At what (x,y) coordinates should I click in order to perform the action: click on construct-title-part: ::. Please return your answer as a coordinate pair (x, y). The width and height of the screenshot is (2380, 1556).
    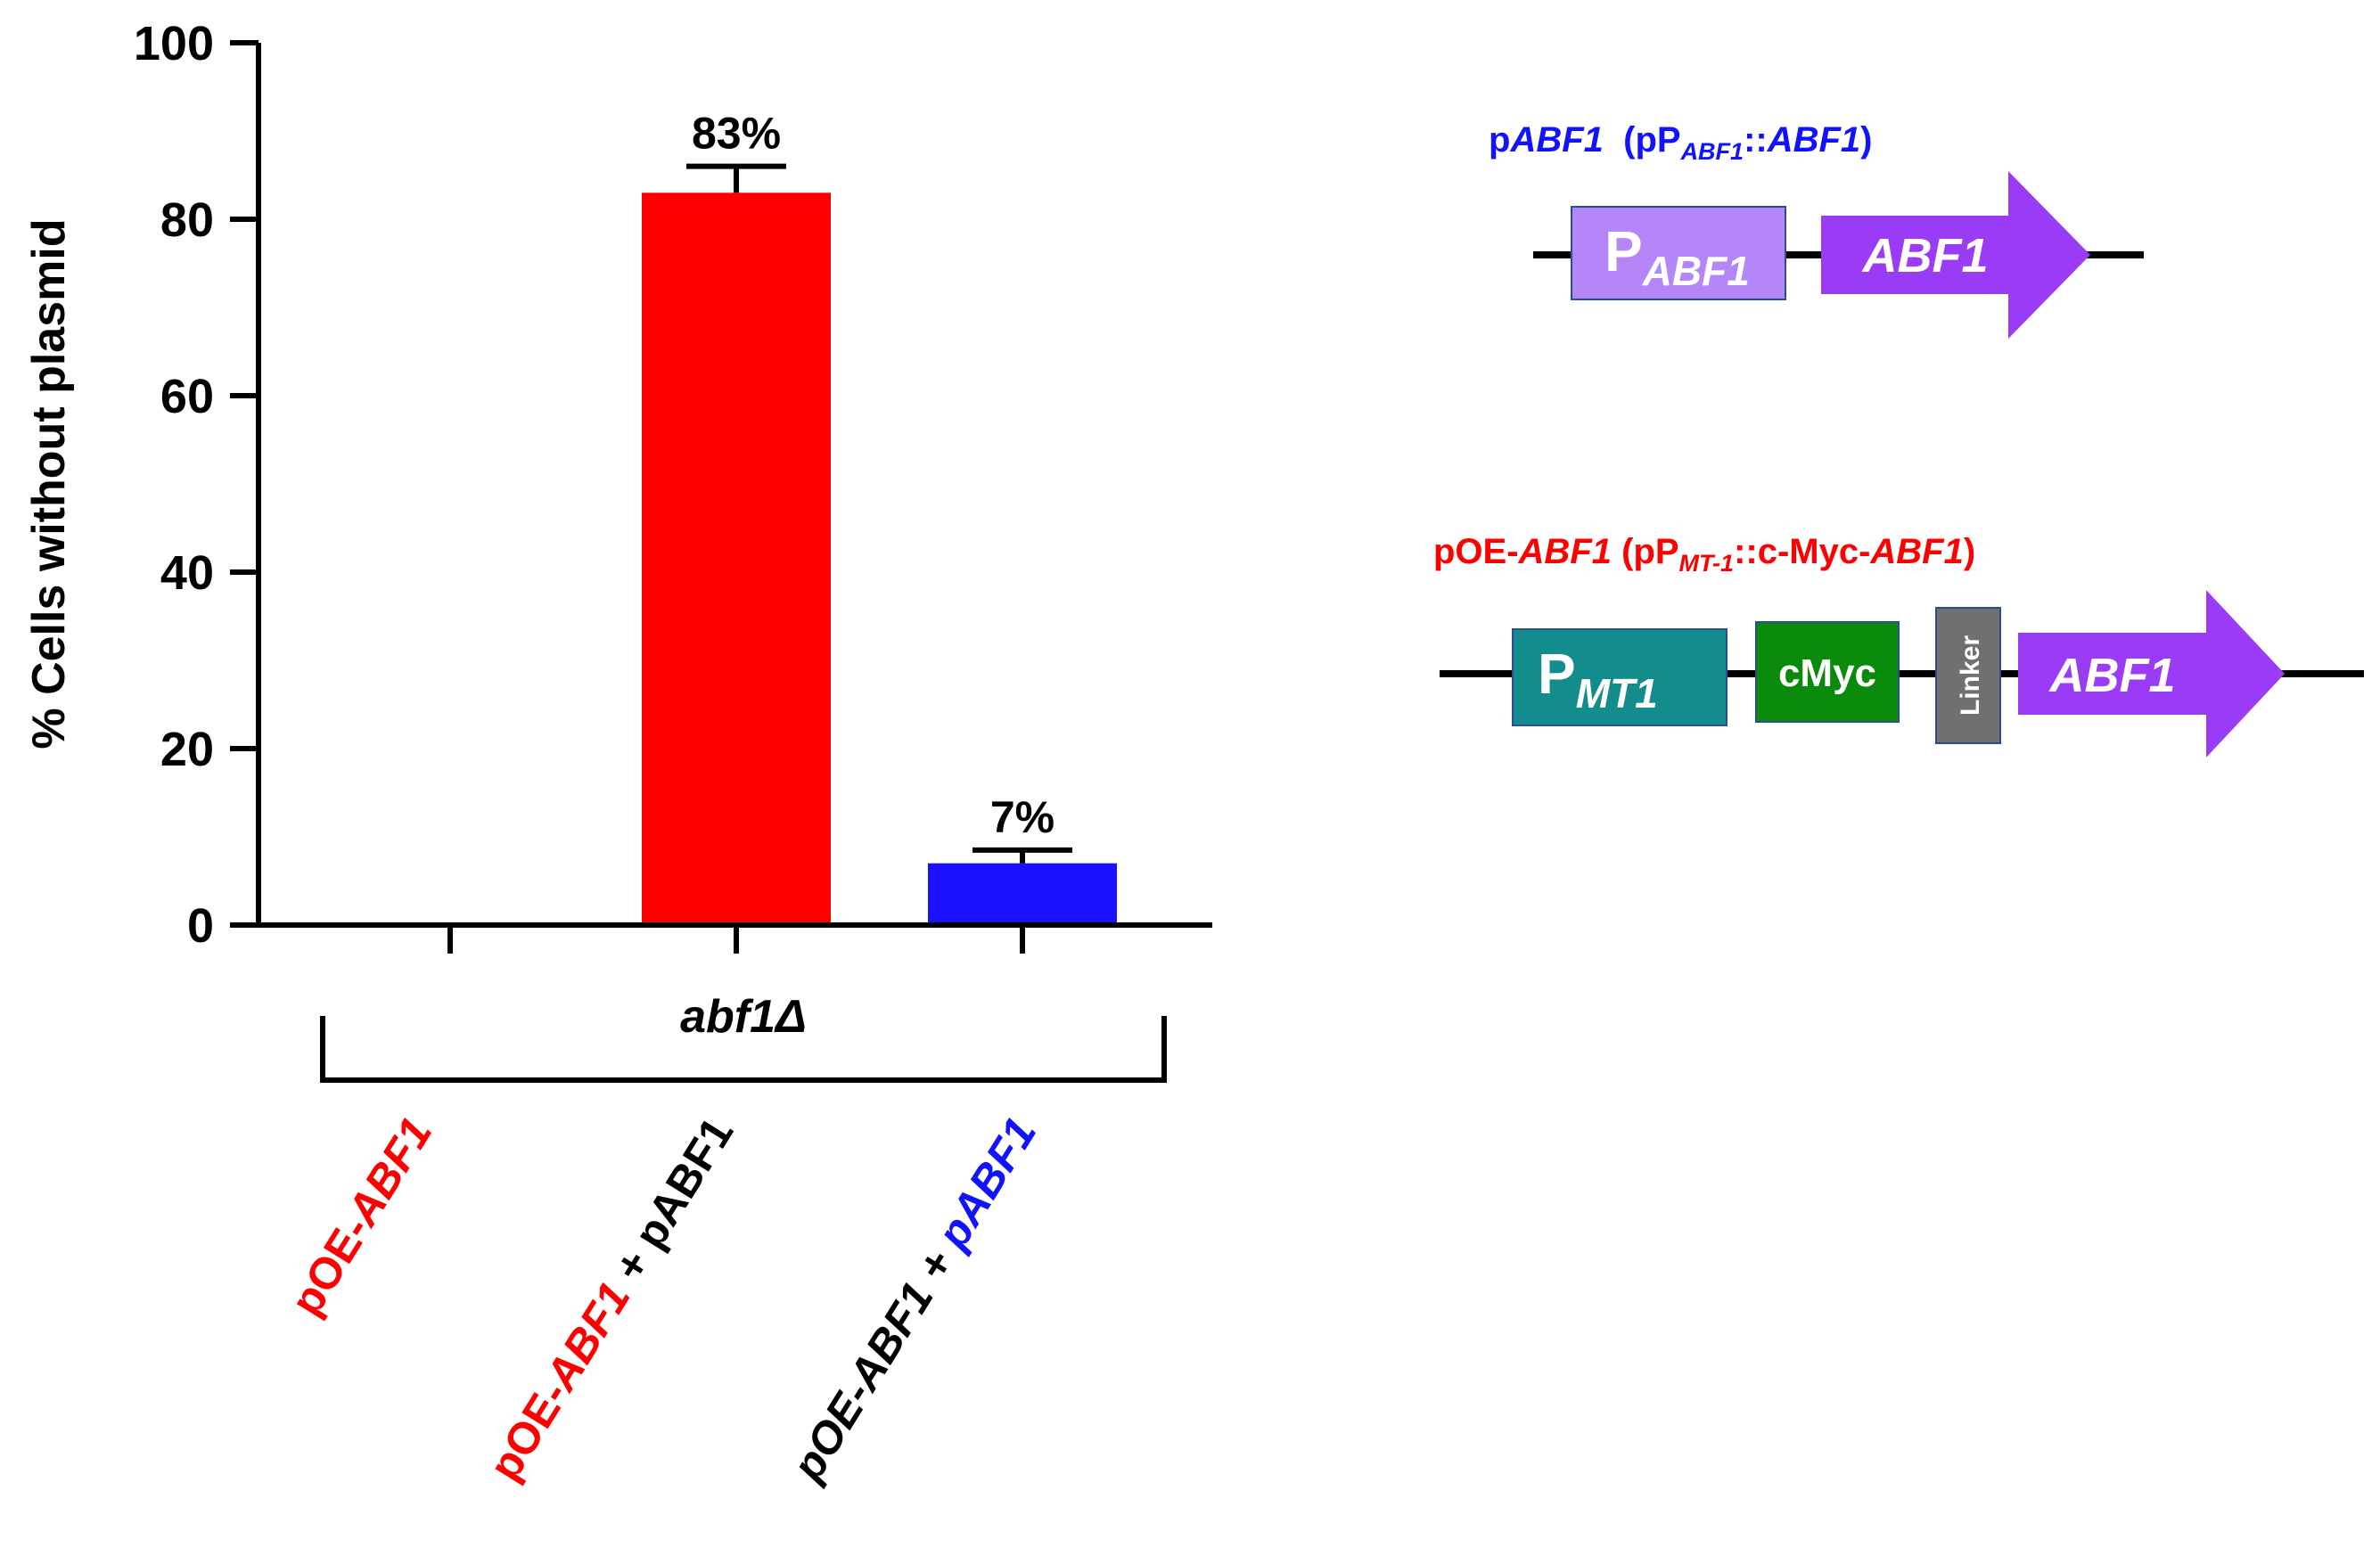
    Looking at the image, I should click on (1756, 140).